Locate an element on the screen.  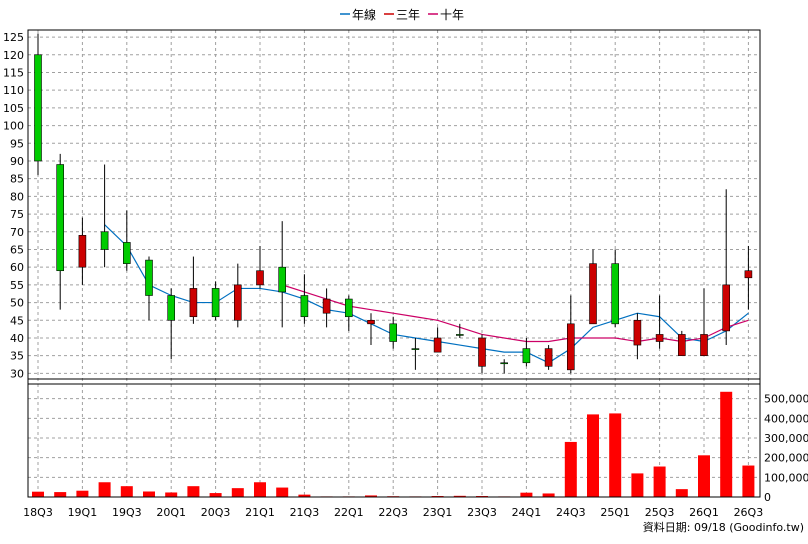
price-tick-label: 125 is located at coordinates (13, 37).